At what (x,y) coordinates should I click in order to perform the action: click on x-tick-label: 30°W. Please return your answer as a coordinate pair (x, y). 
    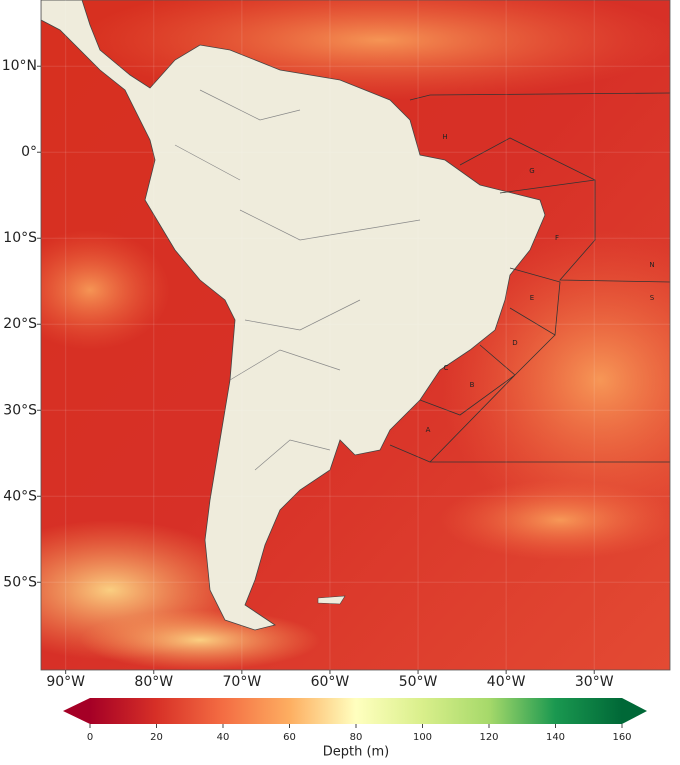
    Looking at the image, I should click on (594, 682).